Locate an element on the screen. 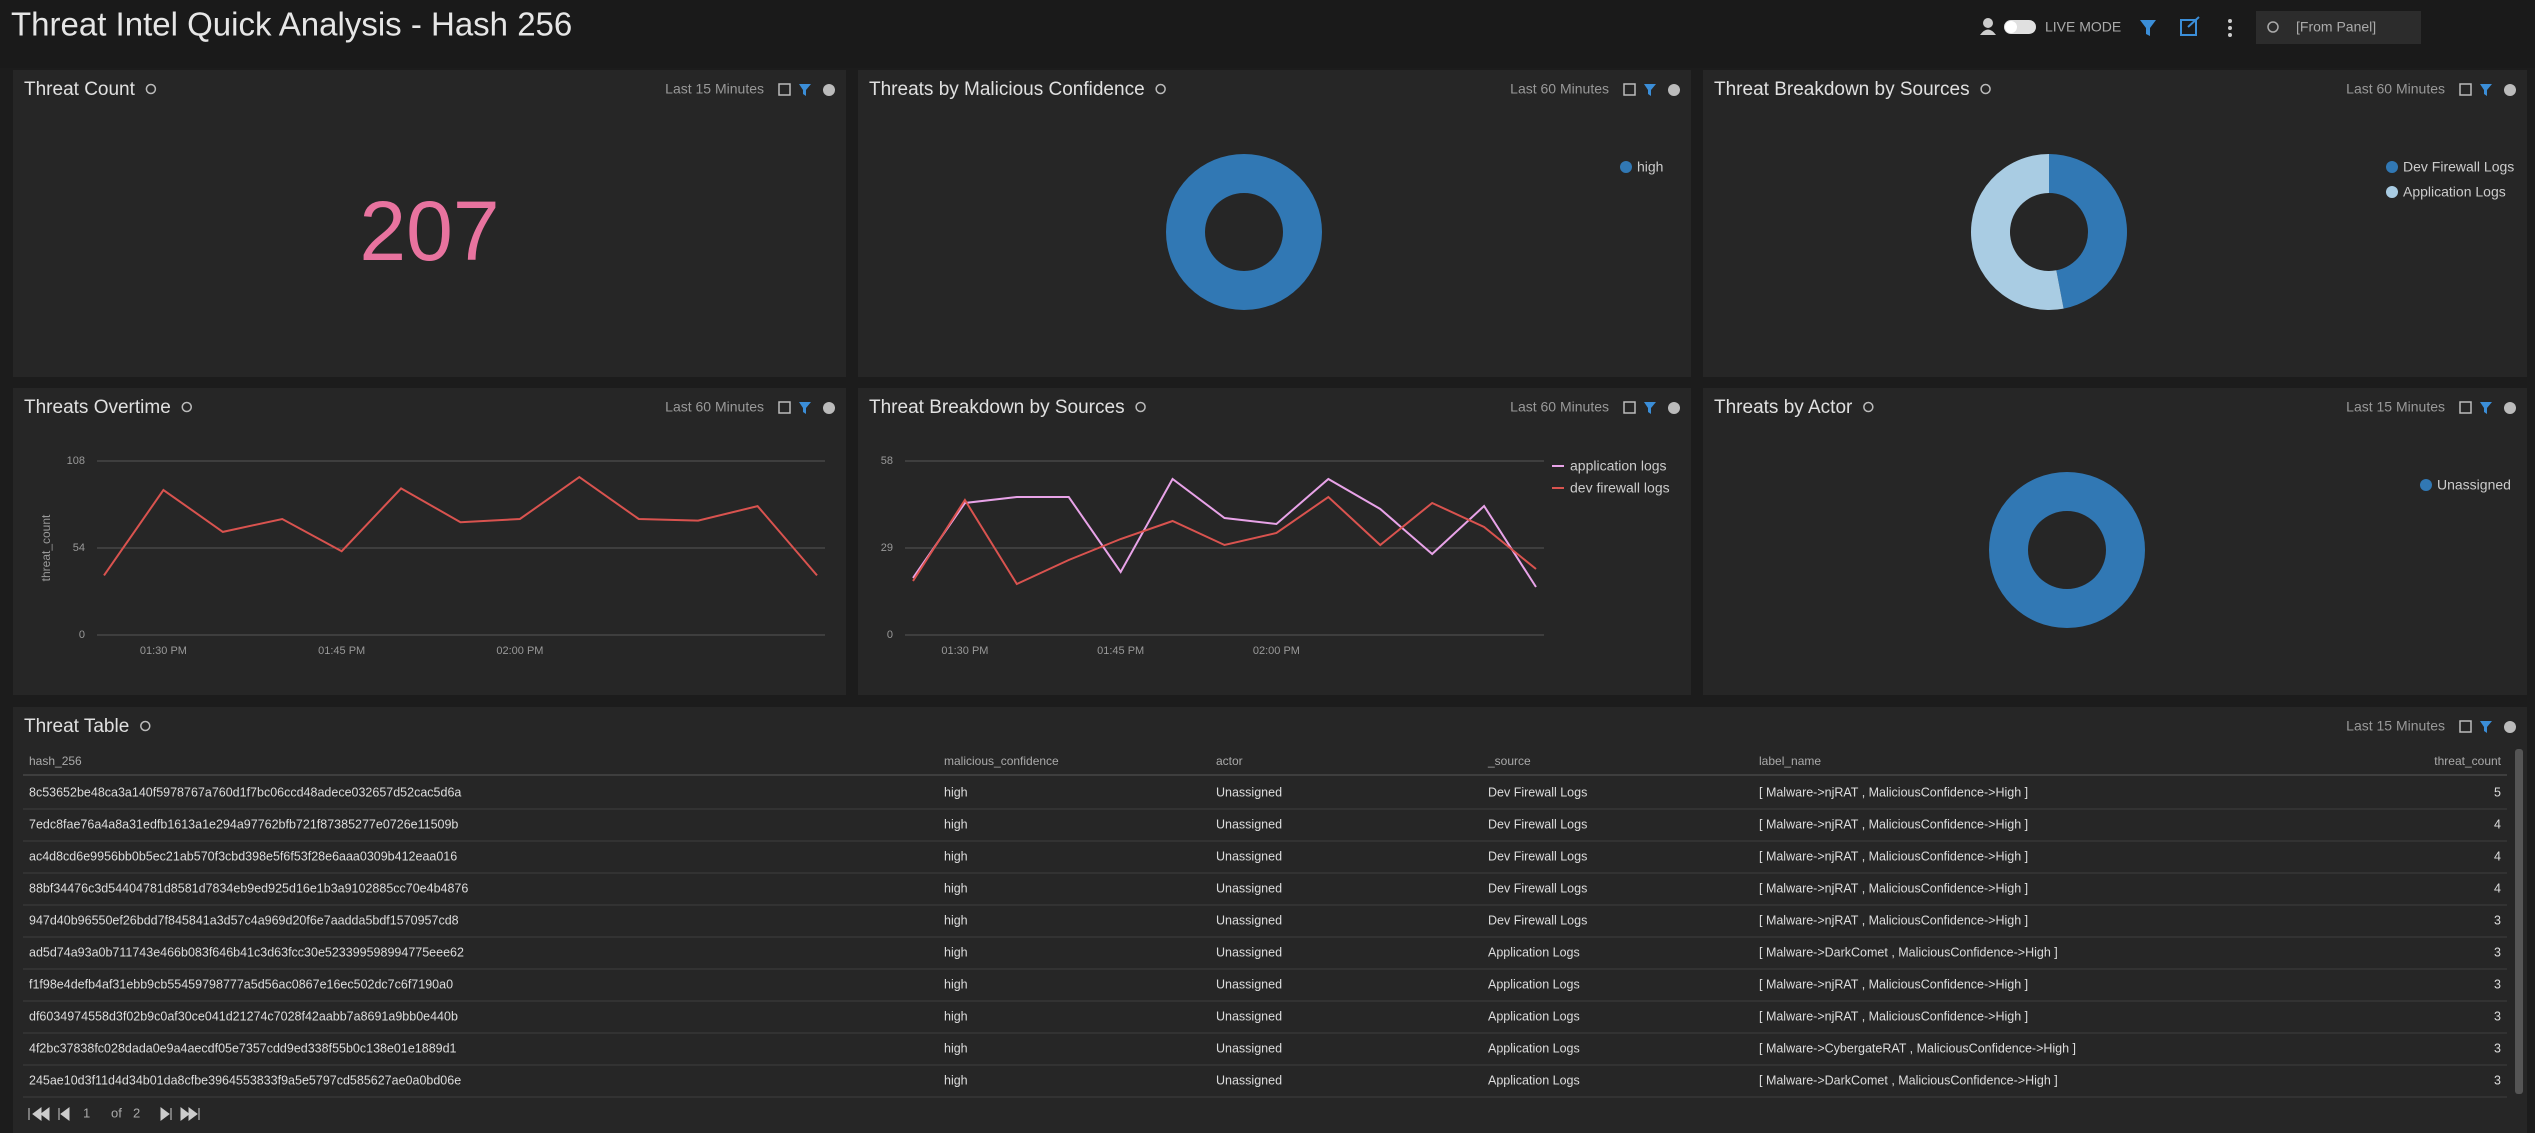  panel-title: Threat Breakdown by Sources is located at coordinates (997, 407).